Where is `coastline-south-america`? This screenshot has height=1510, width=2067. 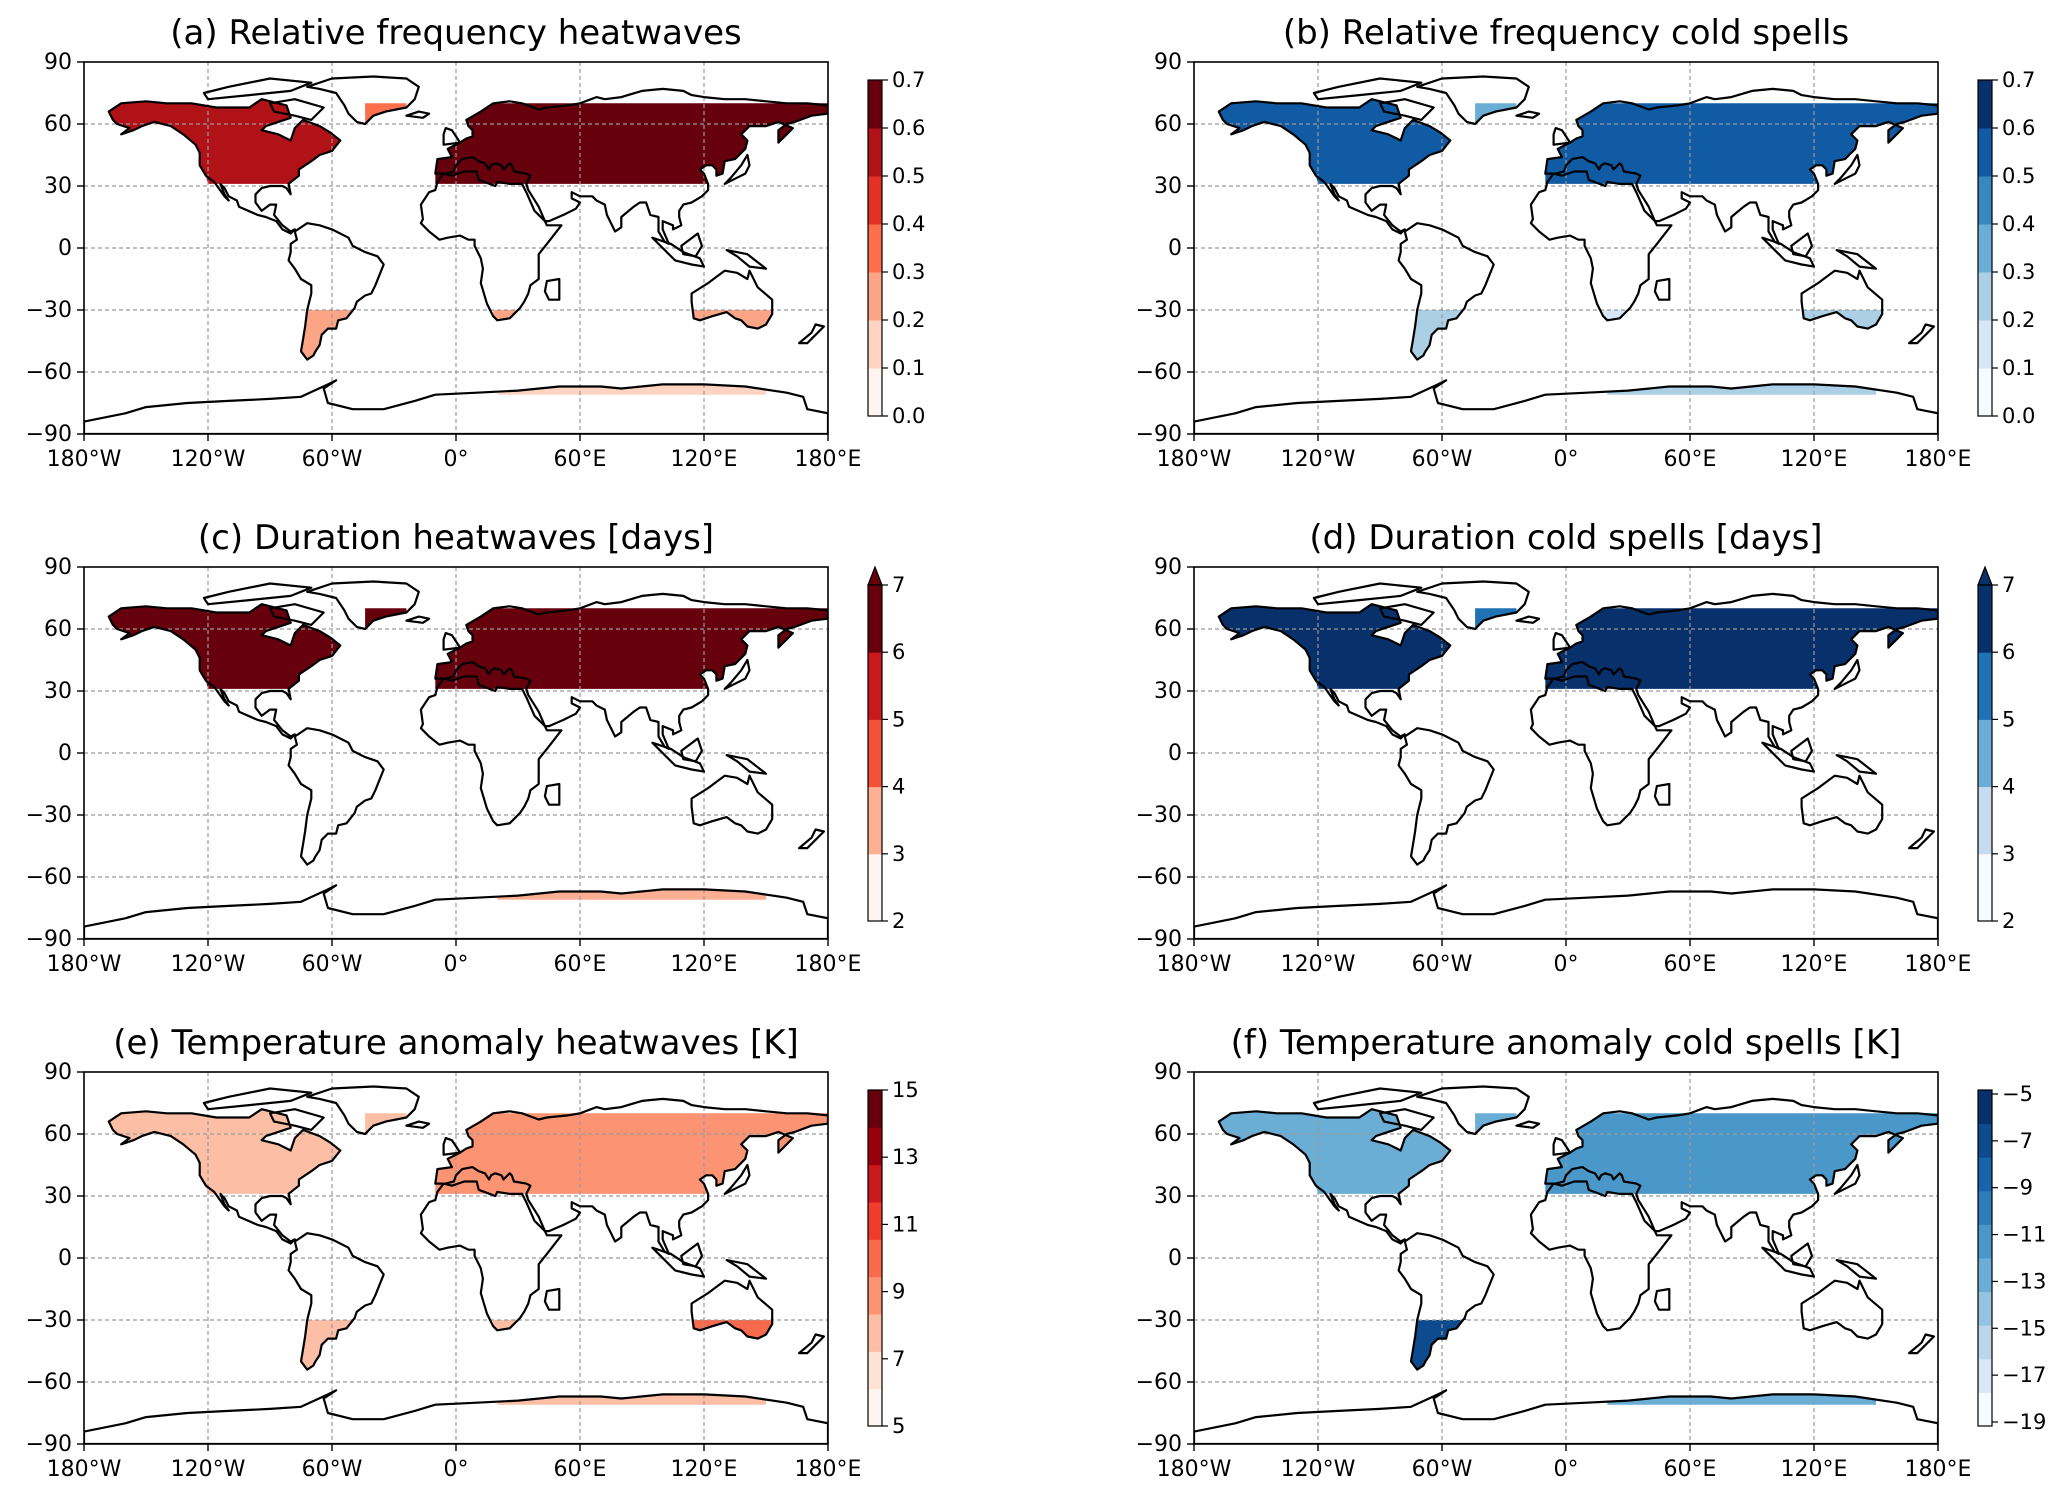
coastline-south-america is located at coordinates (336, 796).